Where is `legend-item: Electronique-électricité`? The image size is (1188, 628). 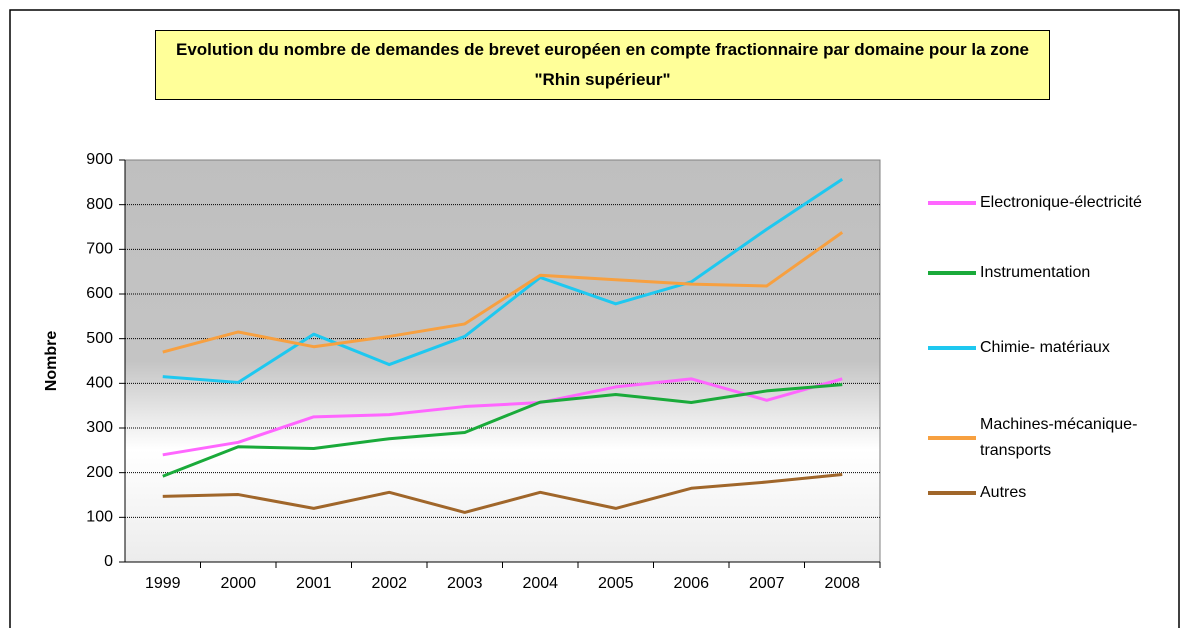
legend-item: Electronique-électricité is located at coordinates (1058, 203).